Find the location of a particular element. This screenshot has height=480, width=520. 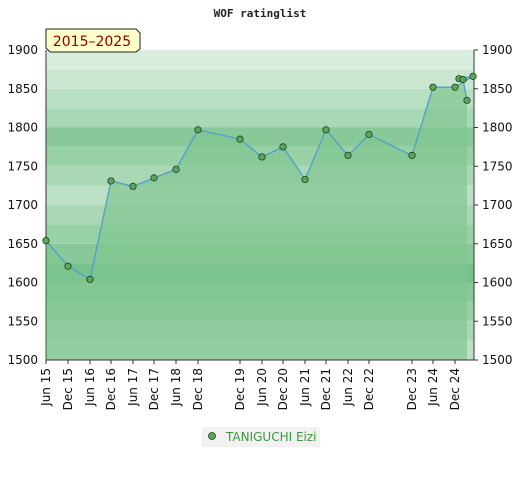

legend-marker is located at coordinates (212, 436).